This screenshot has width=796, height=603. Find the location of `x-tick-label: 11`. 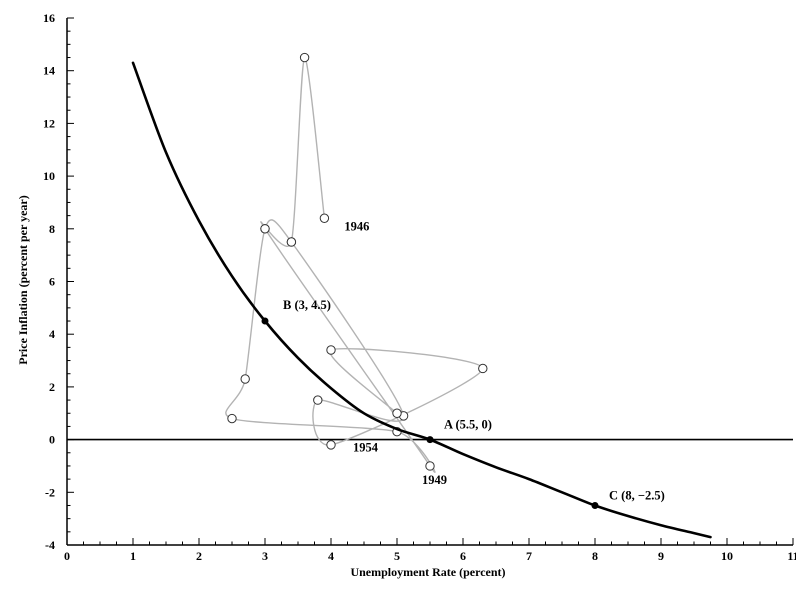

x-tick-label: 11 is located at coordinates (791, 556).